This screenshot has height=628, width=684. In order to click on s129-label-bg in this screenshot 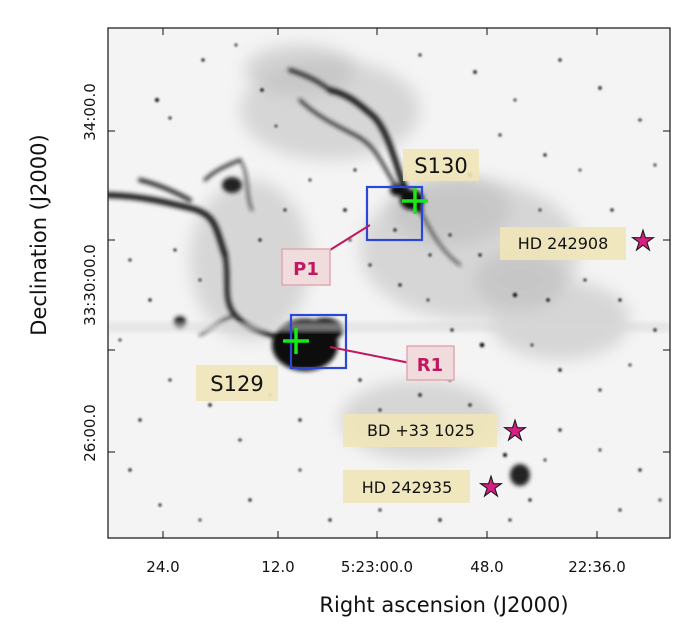, I will do `click(237, 383)`.